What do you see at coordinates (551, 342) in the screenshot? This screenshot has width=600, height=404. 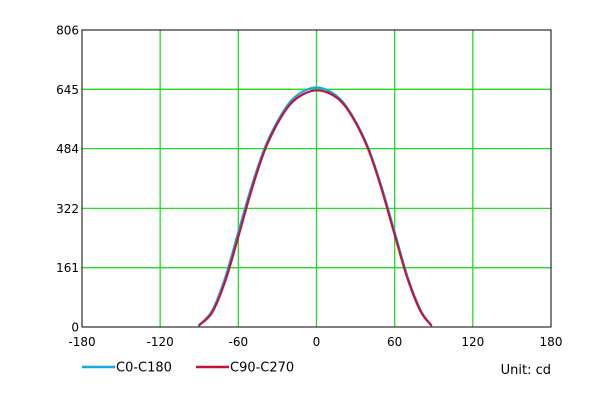 I see `x-tick-label: 180` at bounding box center [551, 342].